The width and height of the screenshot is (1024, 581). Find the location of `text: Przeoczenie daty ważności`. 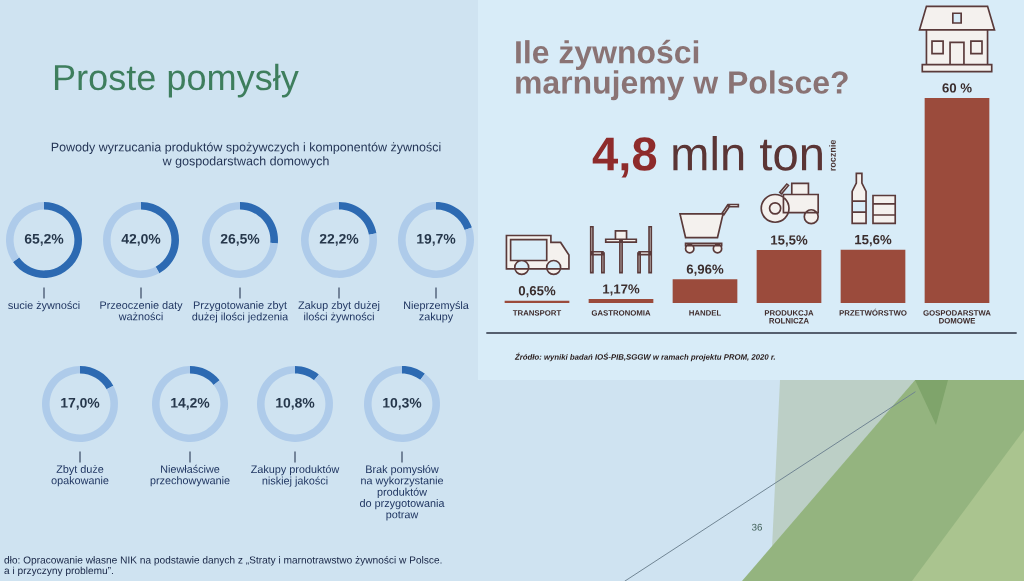

text: Przeoczenie daty ważności is located at coordinates (141, 311).